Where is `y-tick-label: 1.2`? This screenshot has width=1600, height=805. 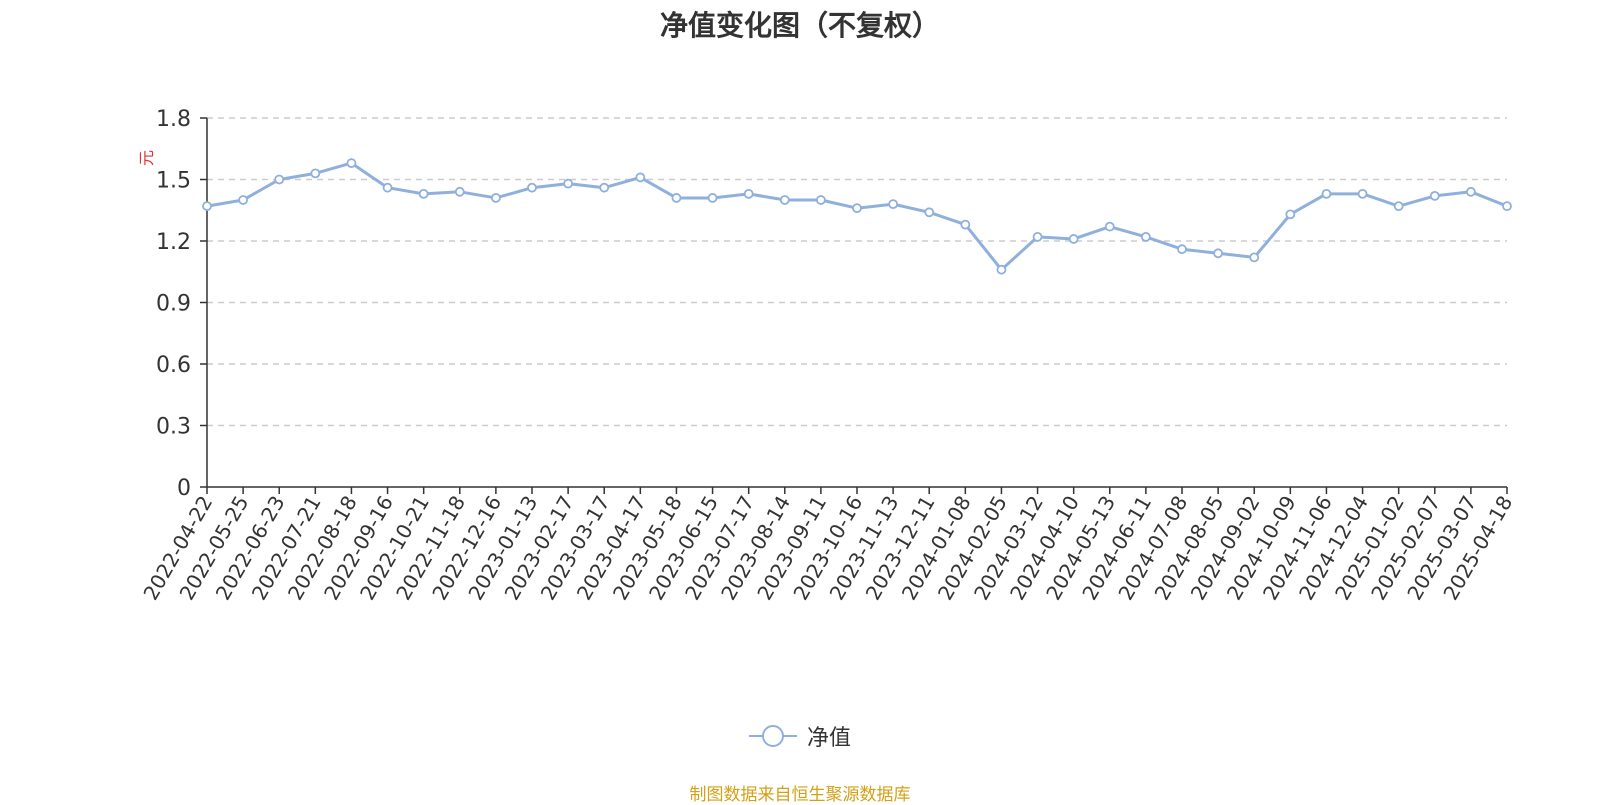
y-tick-label: 1.2 is located at coordinates (173, 242).